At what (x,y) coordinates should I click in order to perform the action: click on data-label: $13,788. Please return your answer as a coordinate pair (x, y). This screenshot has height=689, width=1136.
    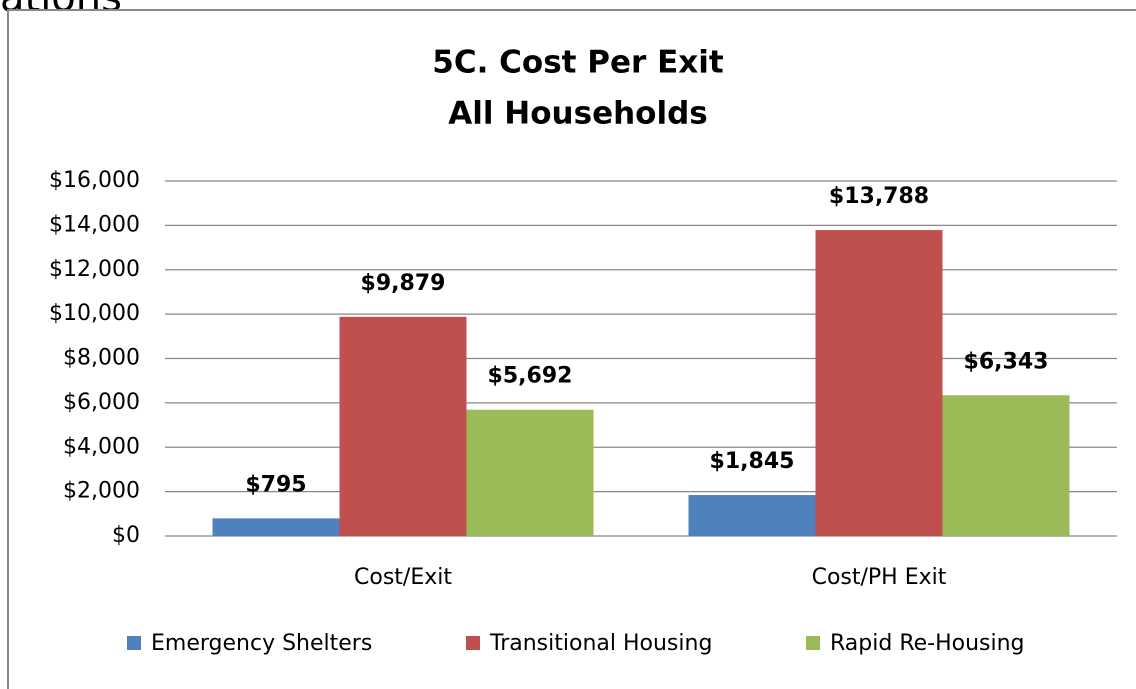
    Looking at the image, I should click on (879, 196).